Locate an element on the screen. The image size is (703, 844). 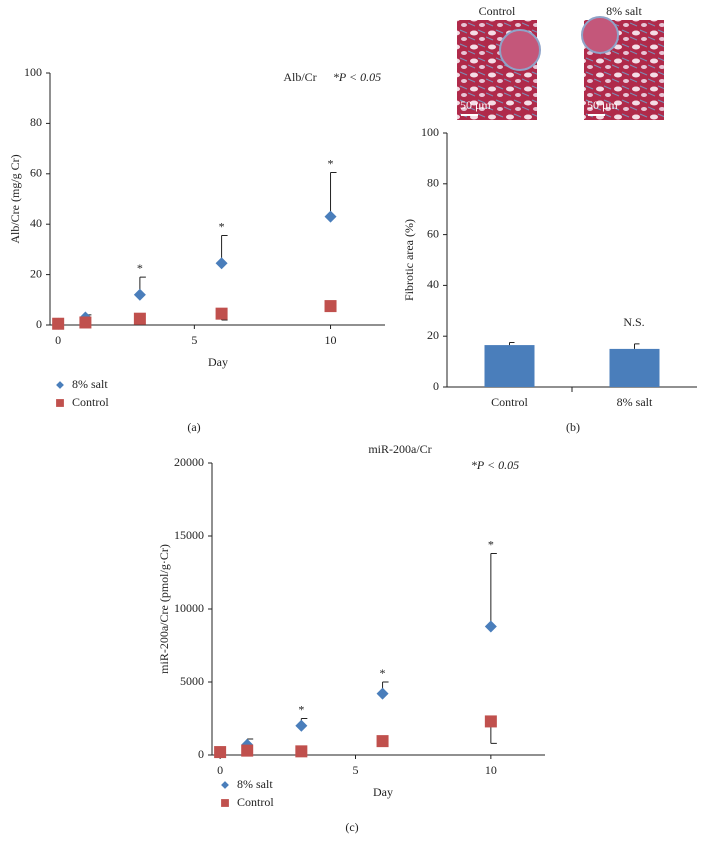
annotation: N.S. is located at coordinates (633, 322).